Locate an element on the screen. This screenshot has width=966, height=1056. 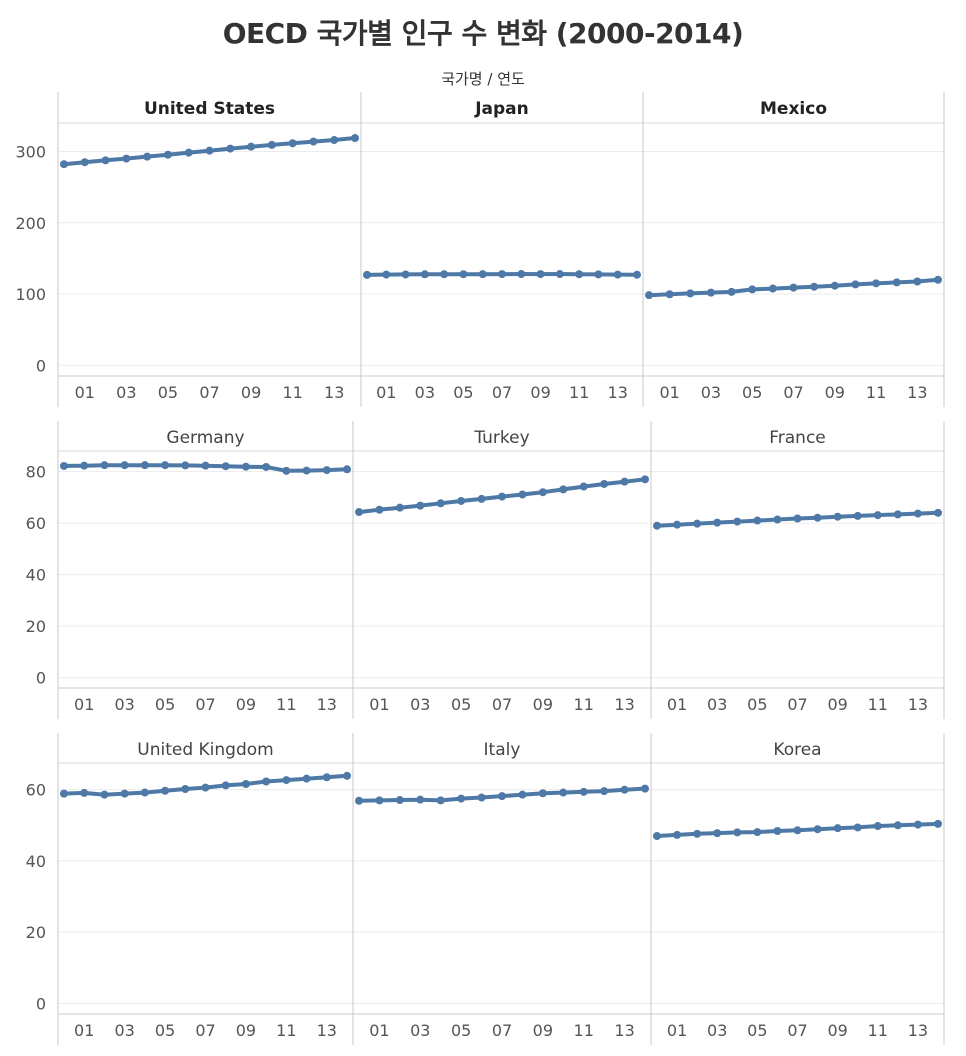
panel-turkey: Turkey 01 03 05 07 09 11 13 is located at coordinates (501, 570).